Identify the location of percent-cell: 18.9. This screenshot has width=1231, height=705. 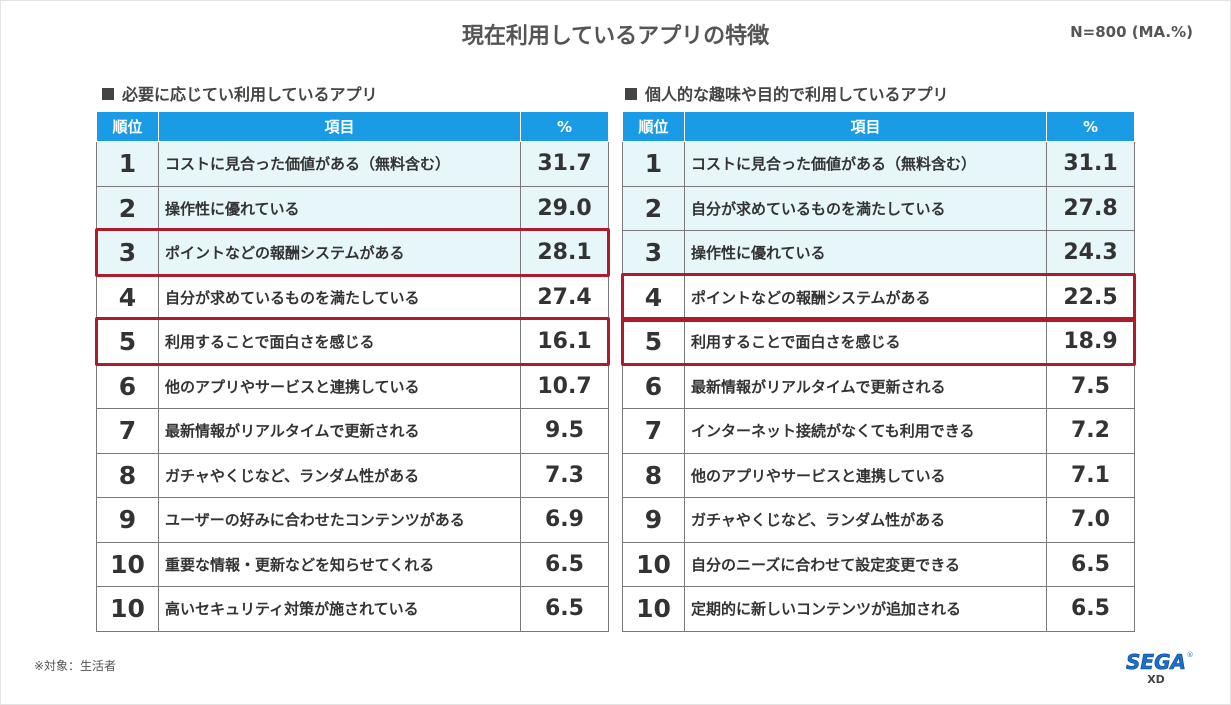
(1090, 342).